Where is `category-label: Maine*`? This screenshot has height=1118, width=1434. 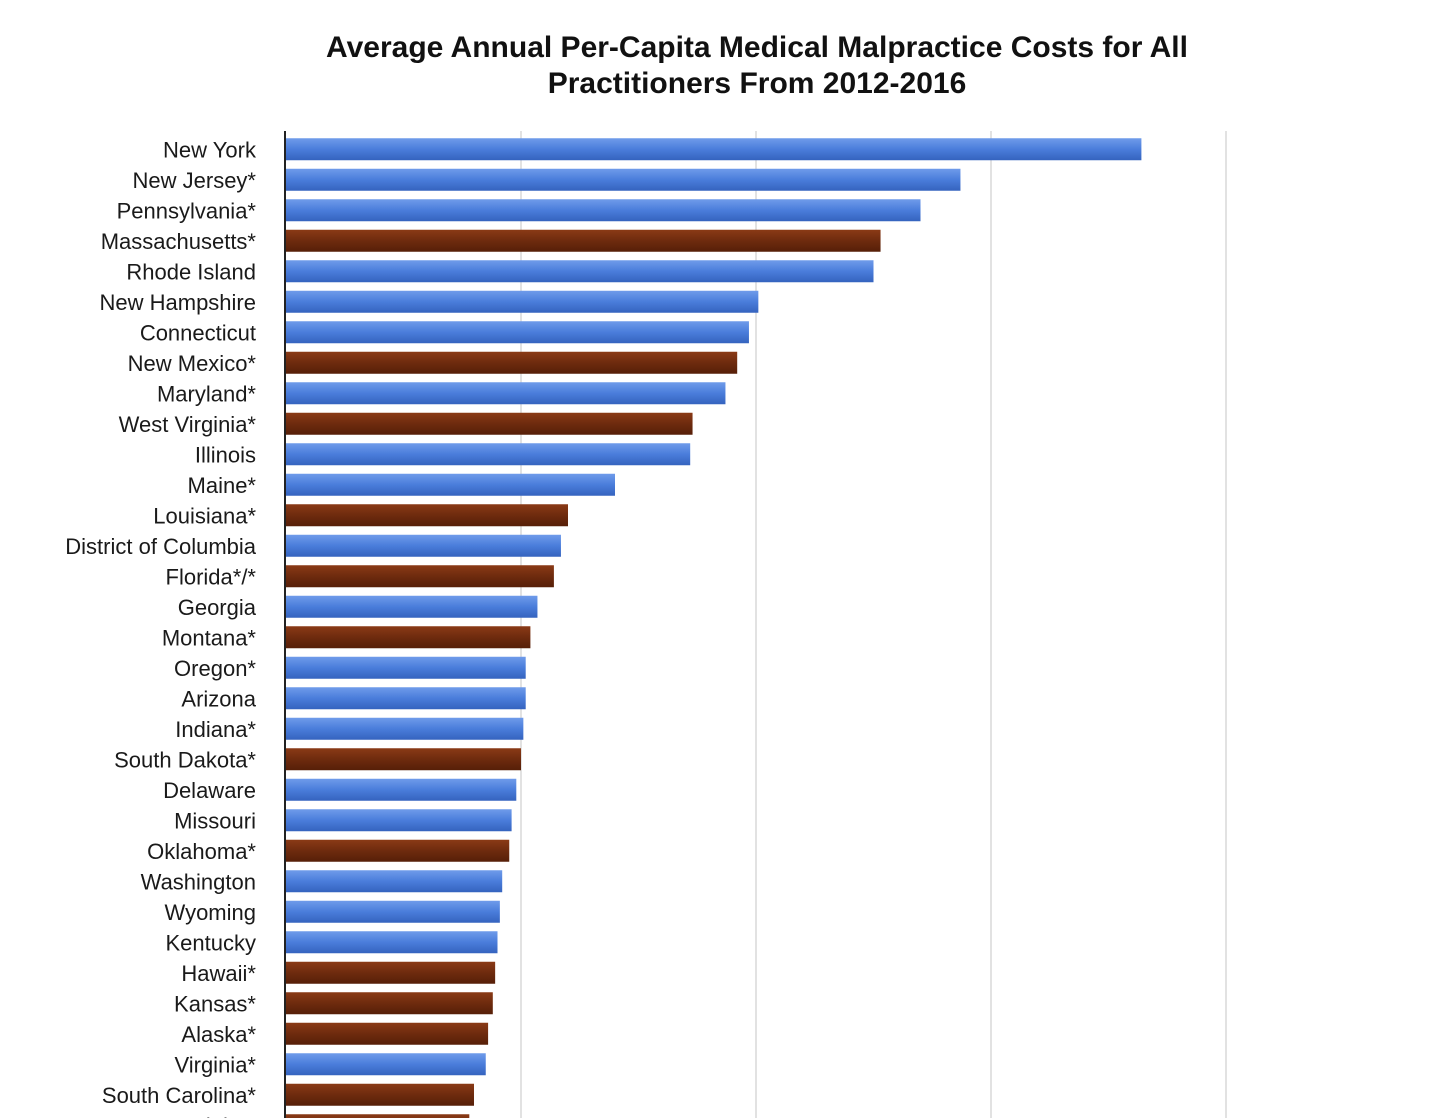 category-label: Maine* is located at coordinates (222, 485).